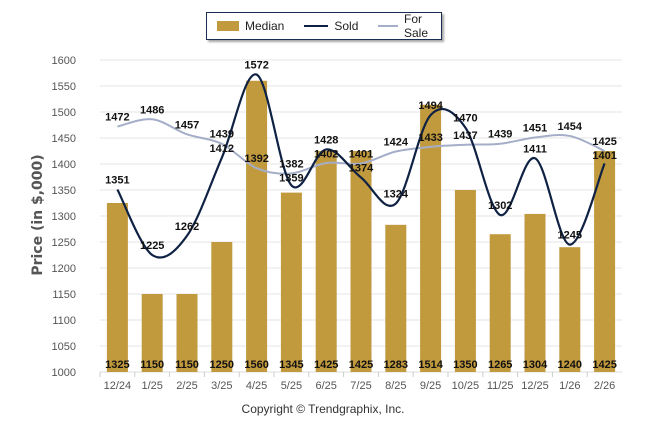 The width and height of the screenshot is (646, 434). What do you see at coordinates (430, 365) in the screenshot?
I see `data-label-median: 1514` at bounding box center [430, 365].